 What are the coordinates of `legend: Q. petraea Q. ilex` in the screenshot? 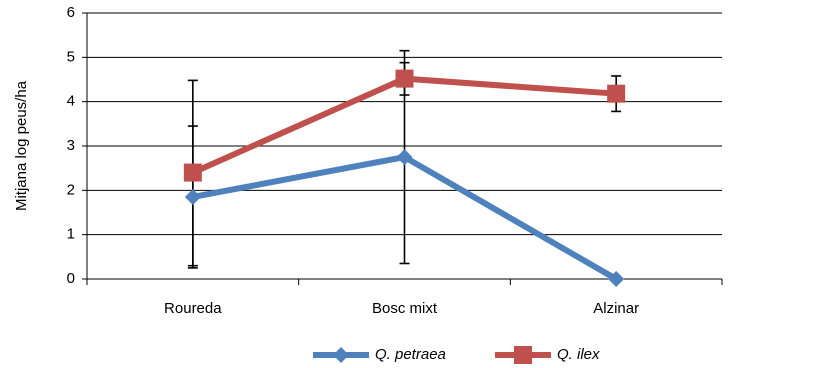 It's located at (456, 355).